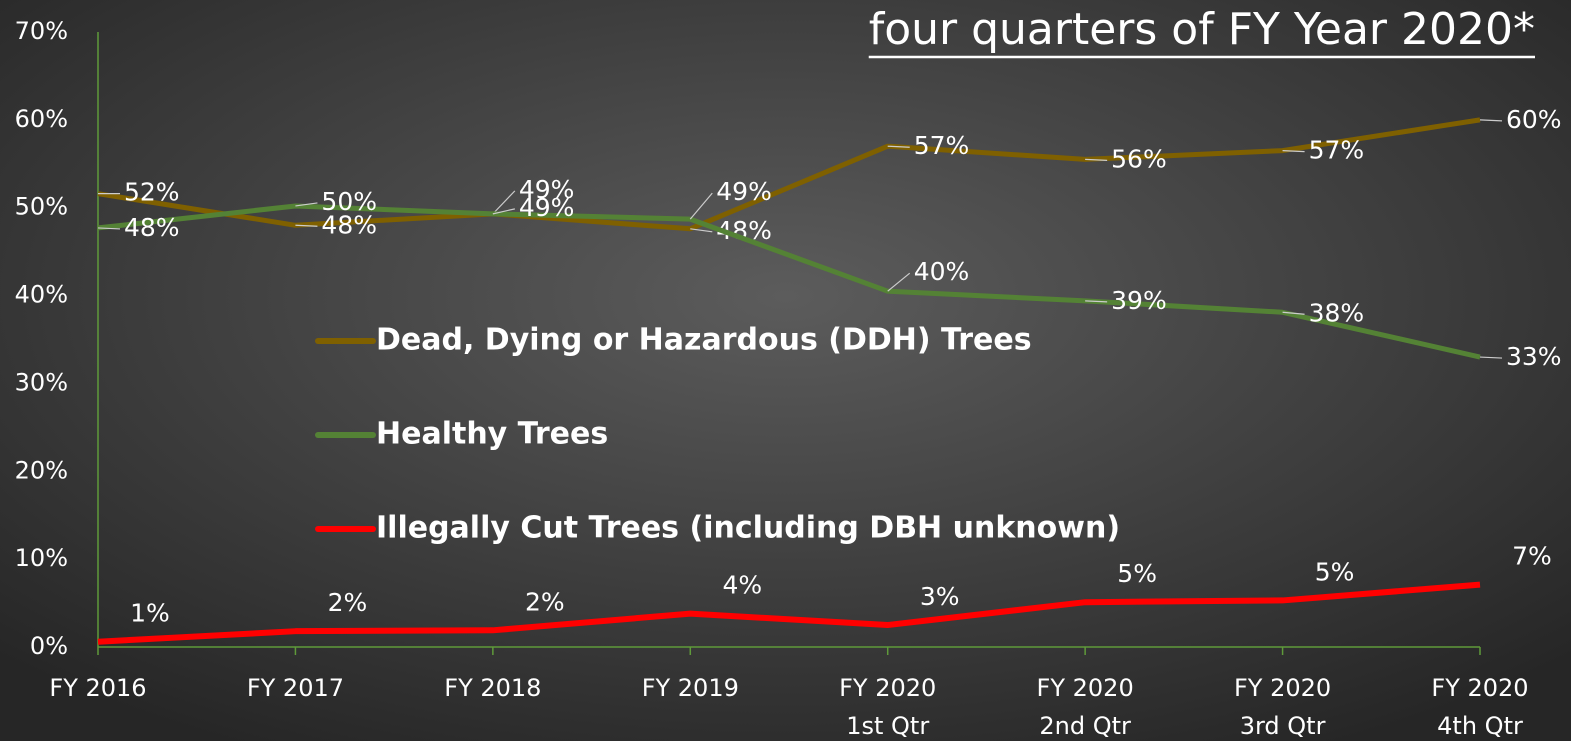  Describe the element at coordinates (1202, 29) in the screenshot. I see `chart-title: four quarters of FY Year 2020*` at that location.